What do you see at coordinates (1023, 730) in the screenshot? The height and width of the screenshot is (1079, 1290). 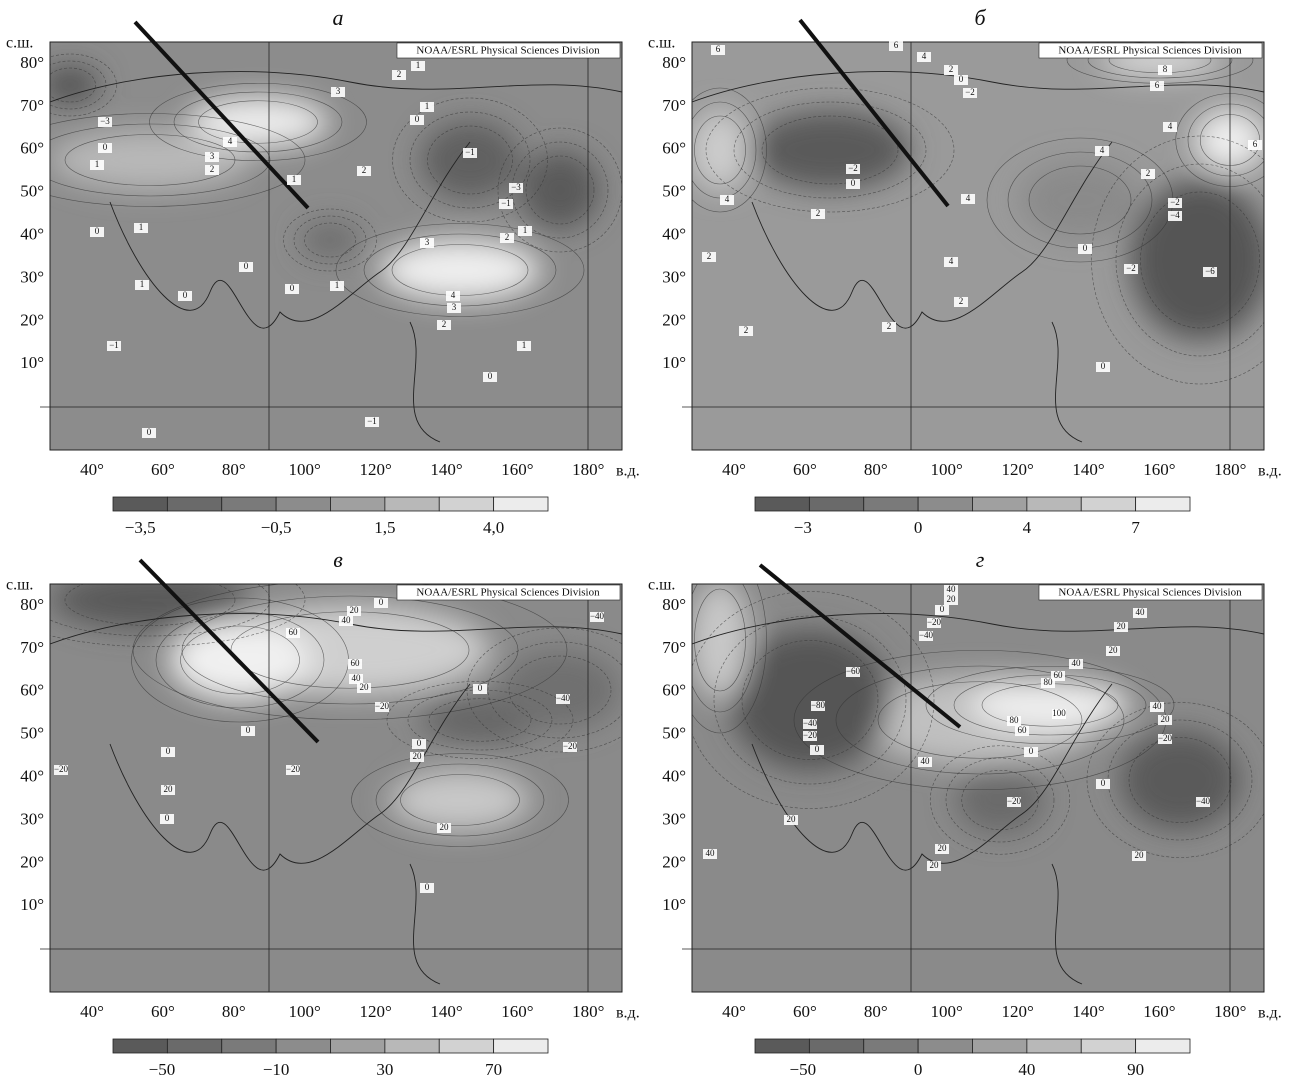 I see `contour-label: 60` at bounding box center [1023, 730].